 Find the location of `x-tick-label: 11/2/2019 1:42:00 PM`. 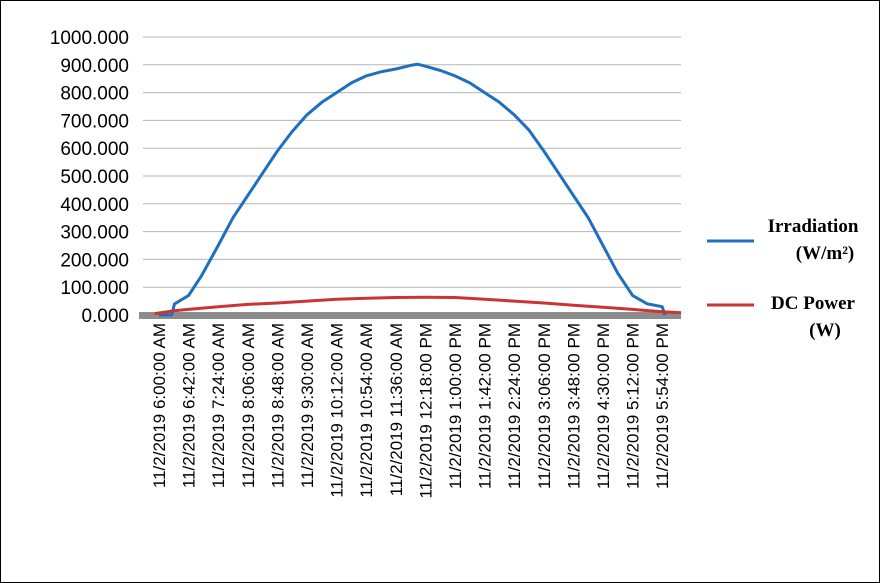

x-tick-label: 11/2/2019 1:42:00 PM is located at coordinates (485, 406).